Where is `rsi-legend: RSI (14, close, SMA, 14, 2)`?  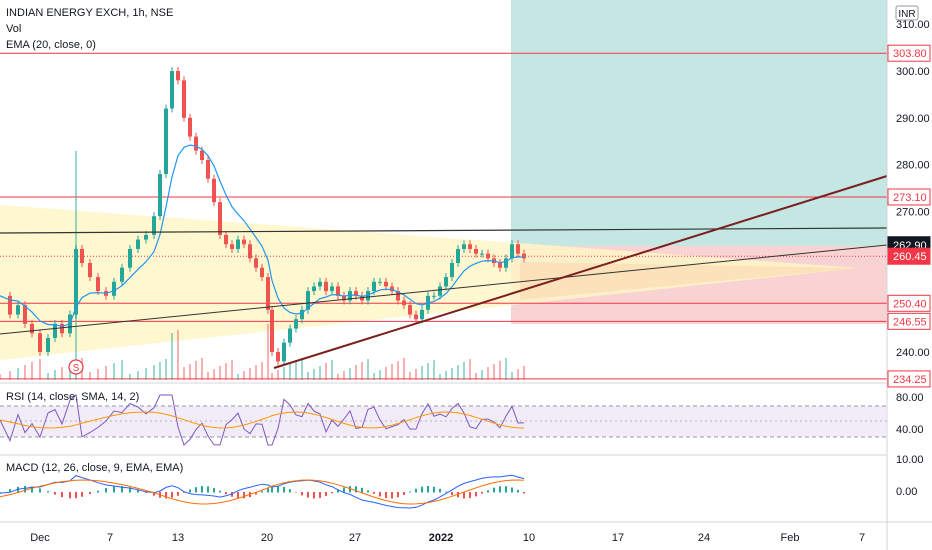
rsi-legend: RSI (14, close, SMA, 14, 2) is located at coordinates (73, 397).